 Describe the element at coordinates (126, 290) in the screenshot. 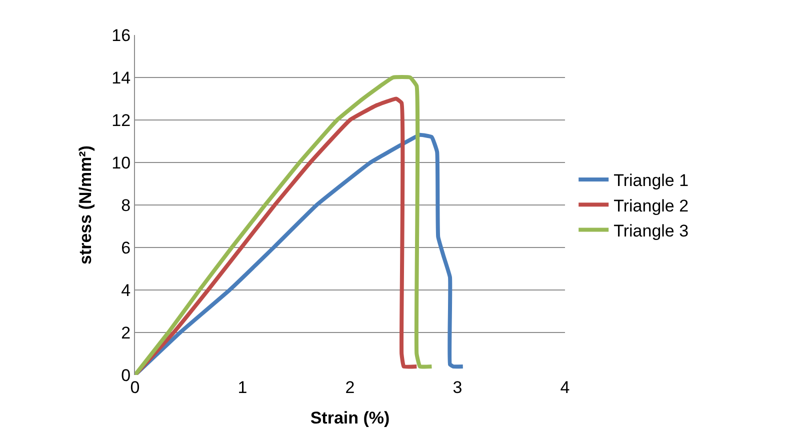

I see `y-tick-label: 4` at that location.